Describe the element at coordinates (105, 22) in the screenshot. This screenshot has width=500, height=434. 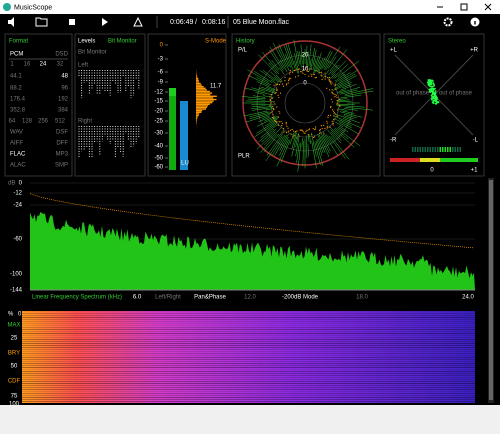
I see `play-button` at that location.